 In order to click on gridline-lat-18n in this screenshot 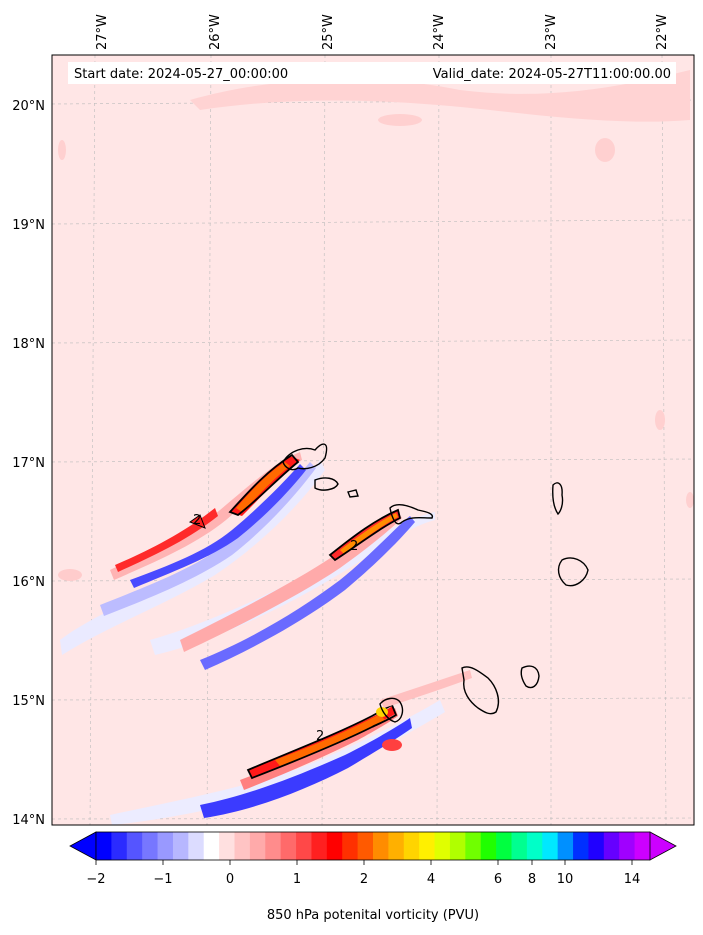, I will do `click(373, 341)`.